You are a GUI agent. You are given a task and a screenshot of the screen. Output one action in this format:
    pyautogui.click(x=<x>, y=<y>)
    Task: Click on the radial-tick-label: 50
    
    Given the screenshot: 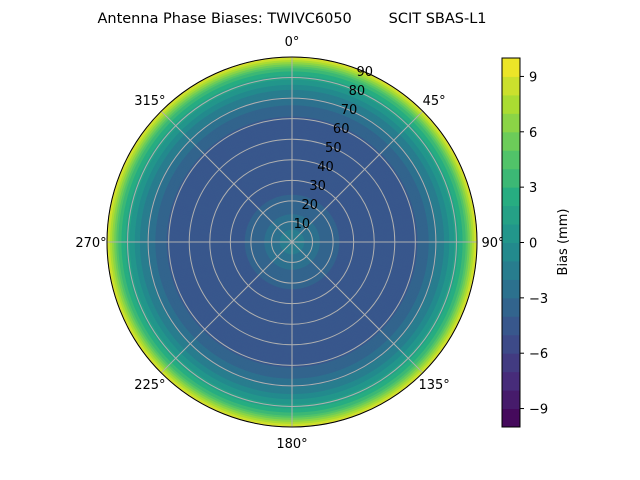 What is the action you would take?
    pyautogui.click(x=333, y=148)
    